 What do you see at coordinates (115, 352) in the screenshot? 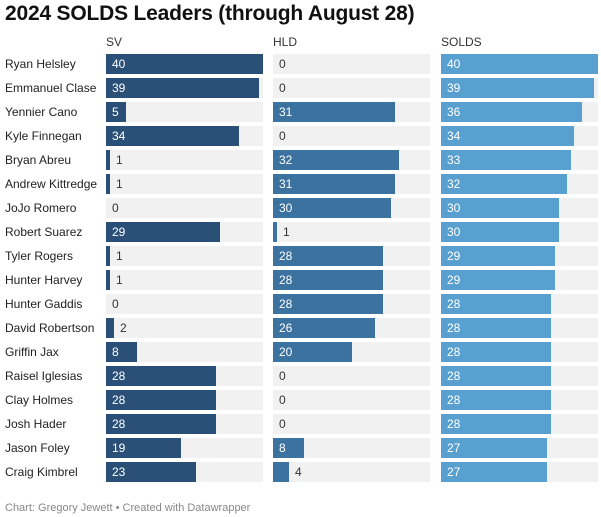
I see `data-label-sv: 8` at bounding box center [115, 352].